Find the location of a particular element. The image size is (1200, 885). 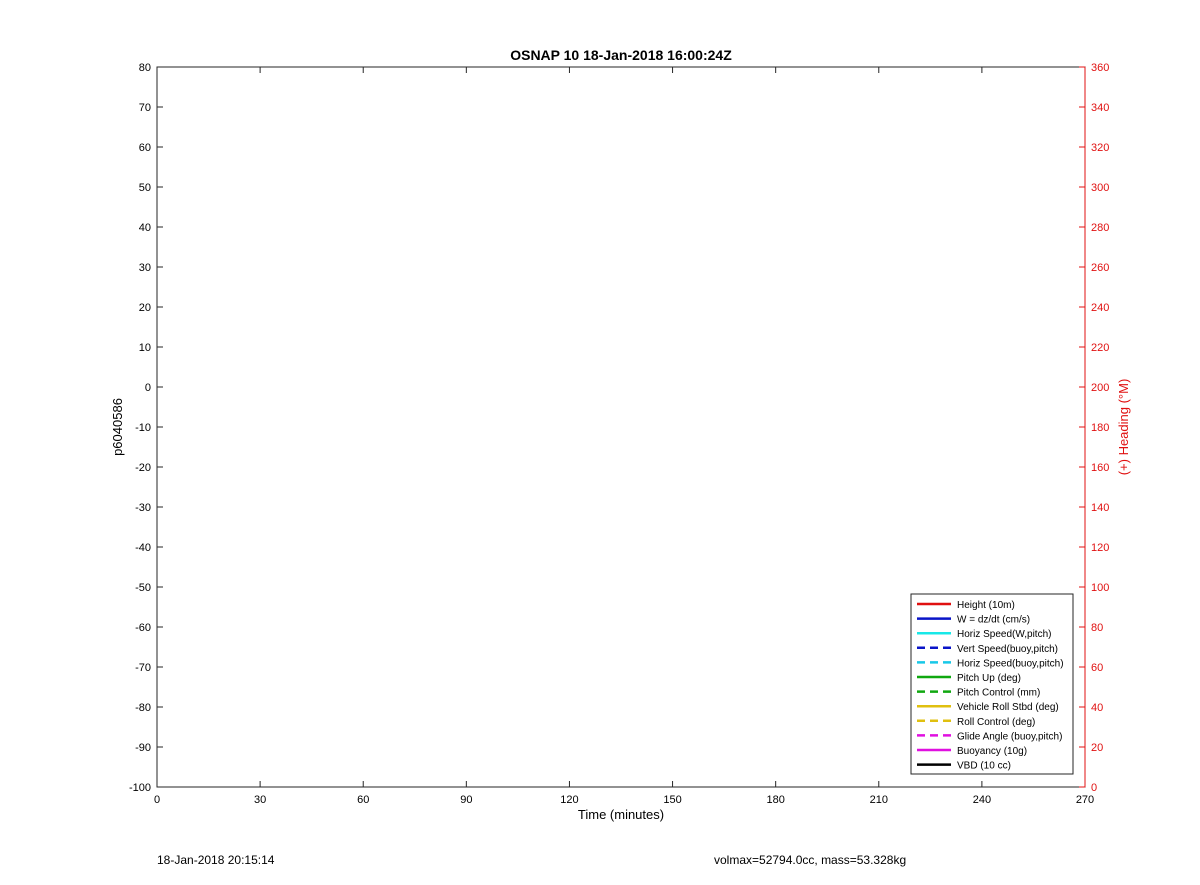

x-axis-label: Time (minutes) is located at coordinates (621, 814).